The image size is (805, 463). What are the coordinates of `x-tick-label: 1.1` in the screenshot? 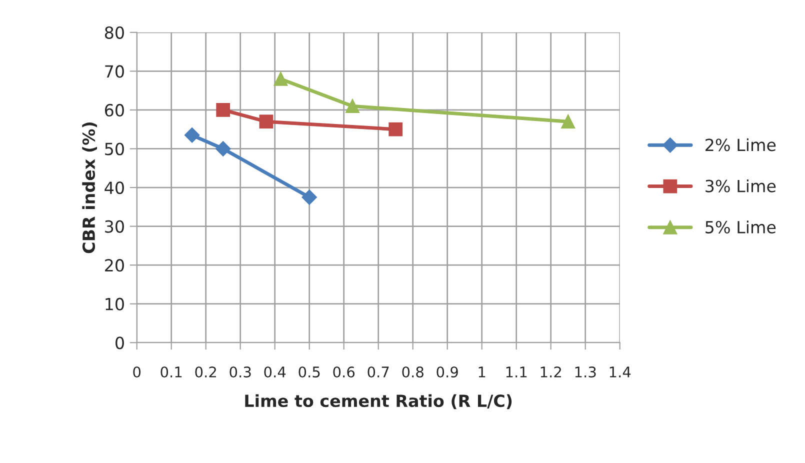 It's located at (516, 372).